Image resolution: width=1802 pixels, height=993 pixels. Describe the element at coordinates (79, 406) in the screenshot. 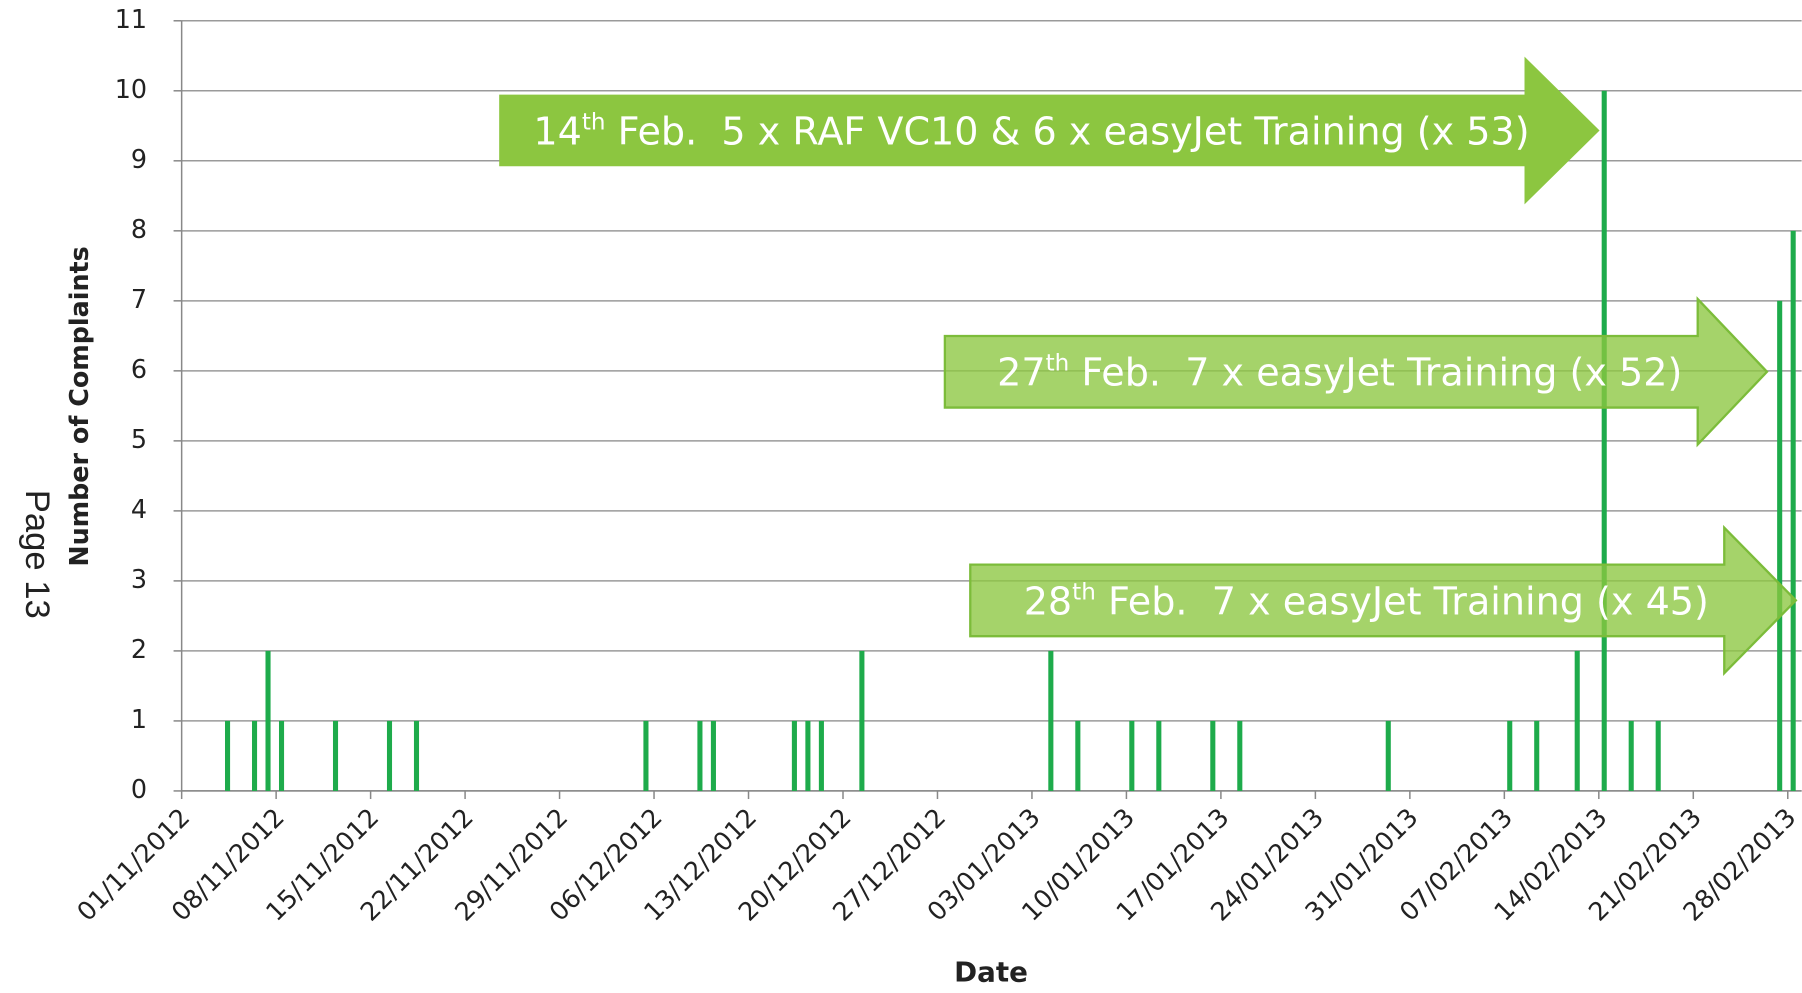

I see `y-axis-title: Number of Complaints` at that location.